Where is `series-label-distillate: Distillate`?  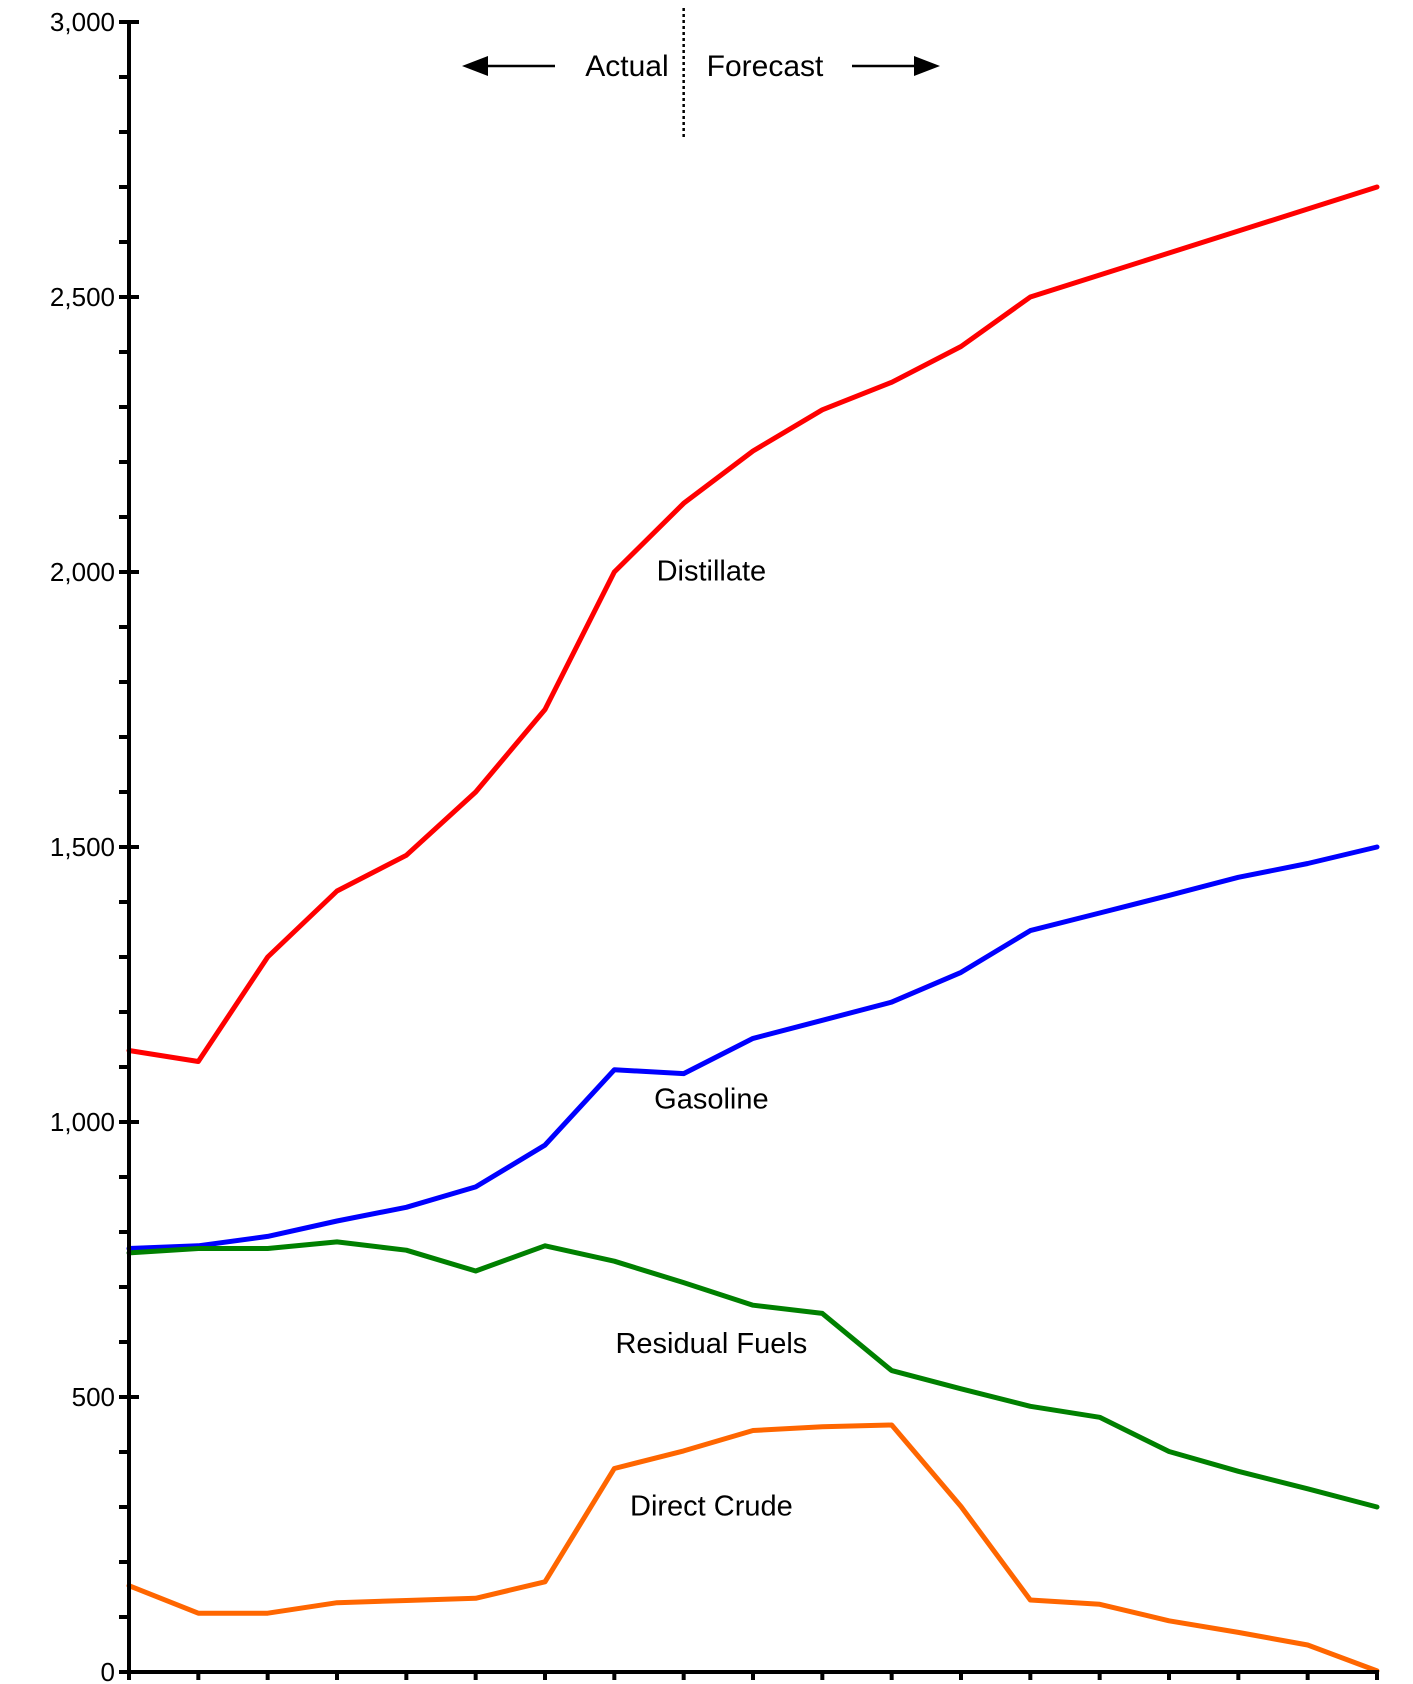 series-label-distillate: Distillate is located at coordinates (712, 571).